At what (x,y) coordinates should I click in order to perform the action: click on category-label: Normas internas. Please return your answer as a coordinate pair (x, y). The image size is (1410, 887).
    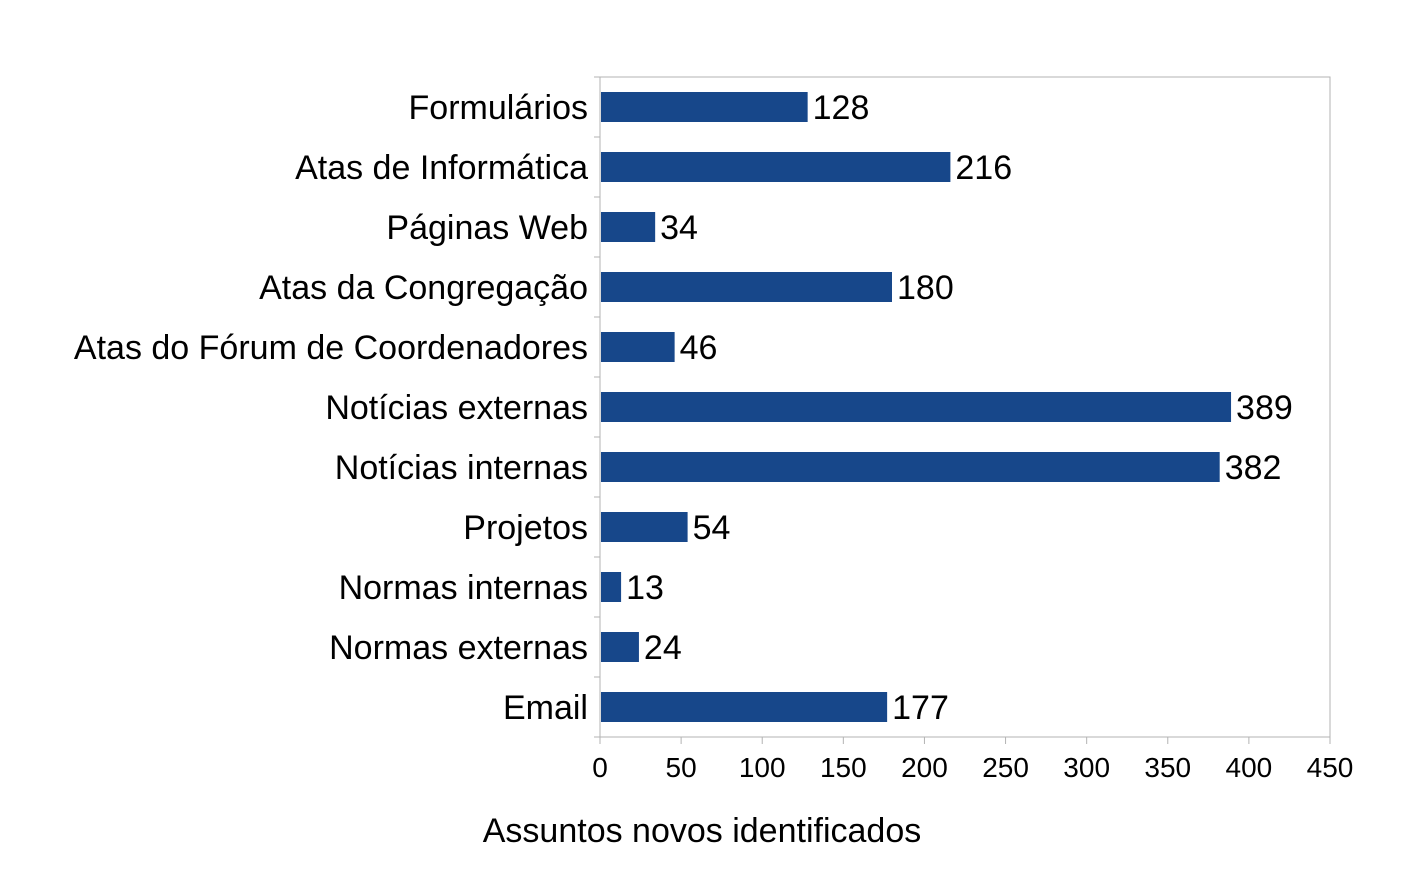
    Looking at the image, I should click on (463, 588).